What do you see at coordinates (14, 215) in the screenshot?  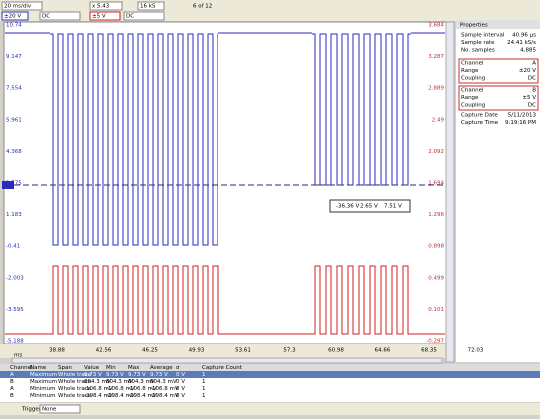 I see `left-axis-label: 1.183` at bounding box center [14, 215].